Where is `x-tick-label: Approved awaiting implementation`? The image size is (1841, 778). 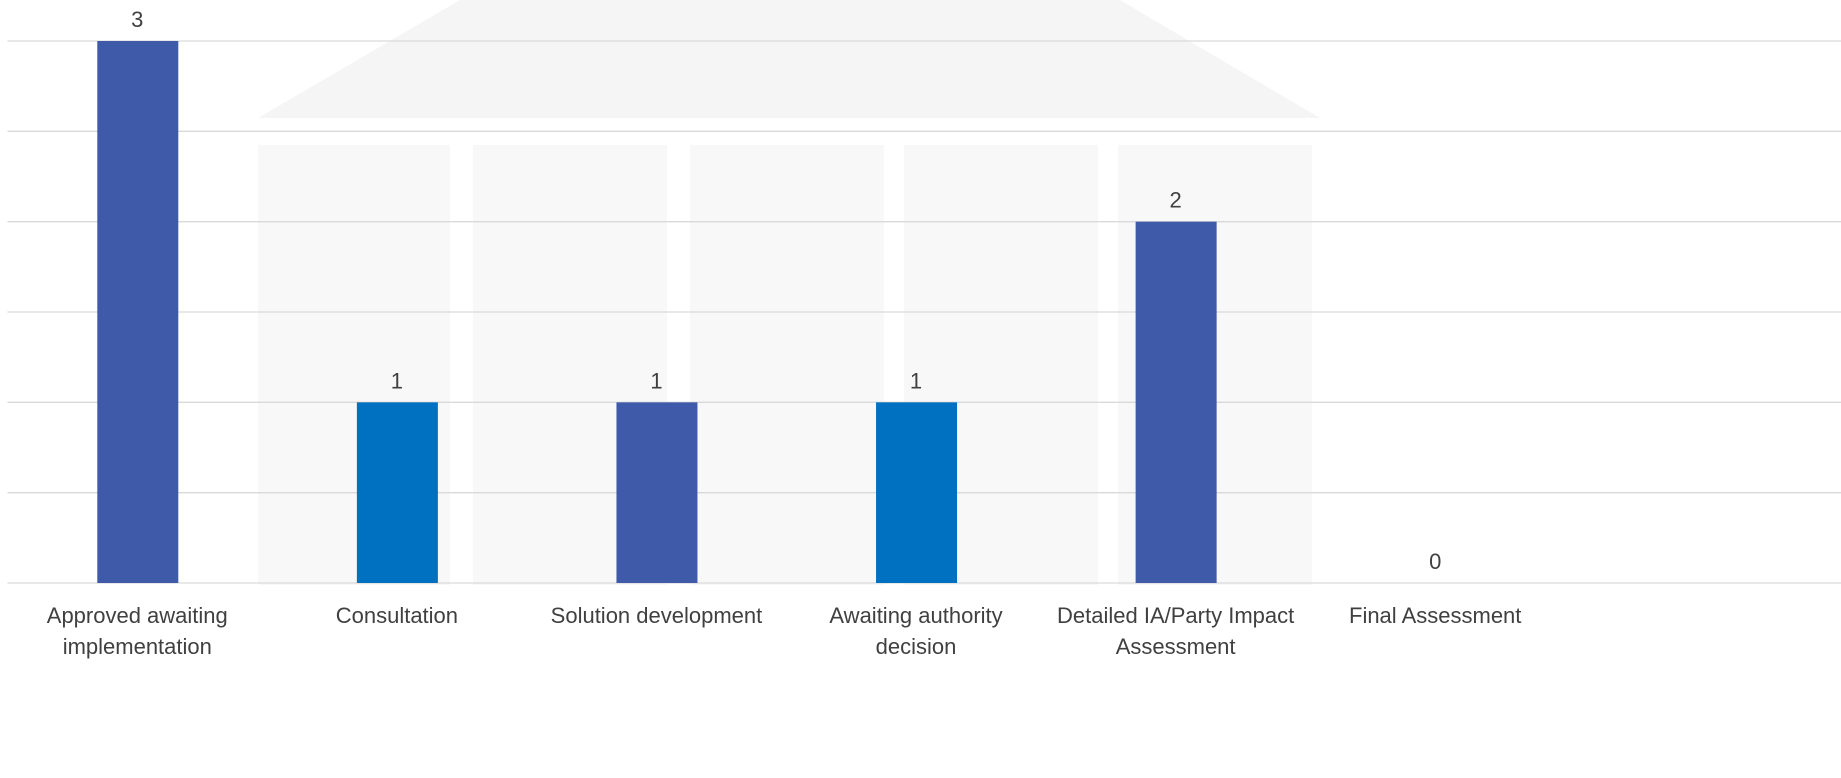 x-tick-label: Approved awaiting implementation is located at coordinates (137, 631).